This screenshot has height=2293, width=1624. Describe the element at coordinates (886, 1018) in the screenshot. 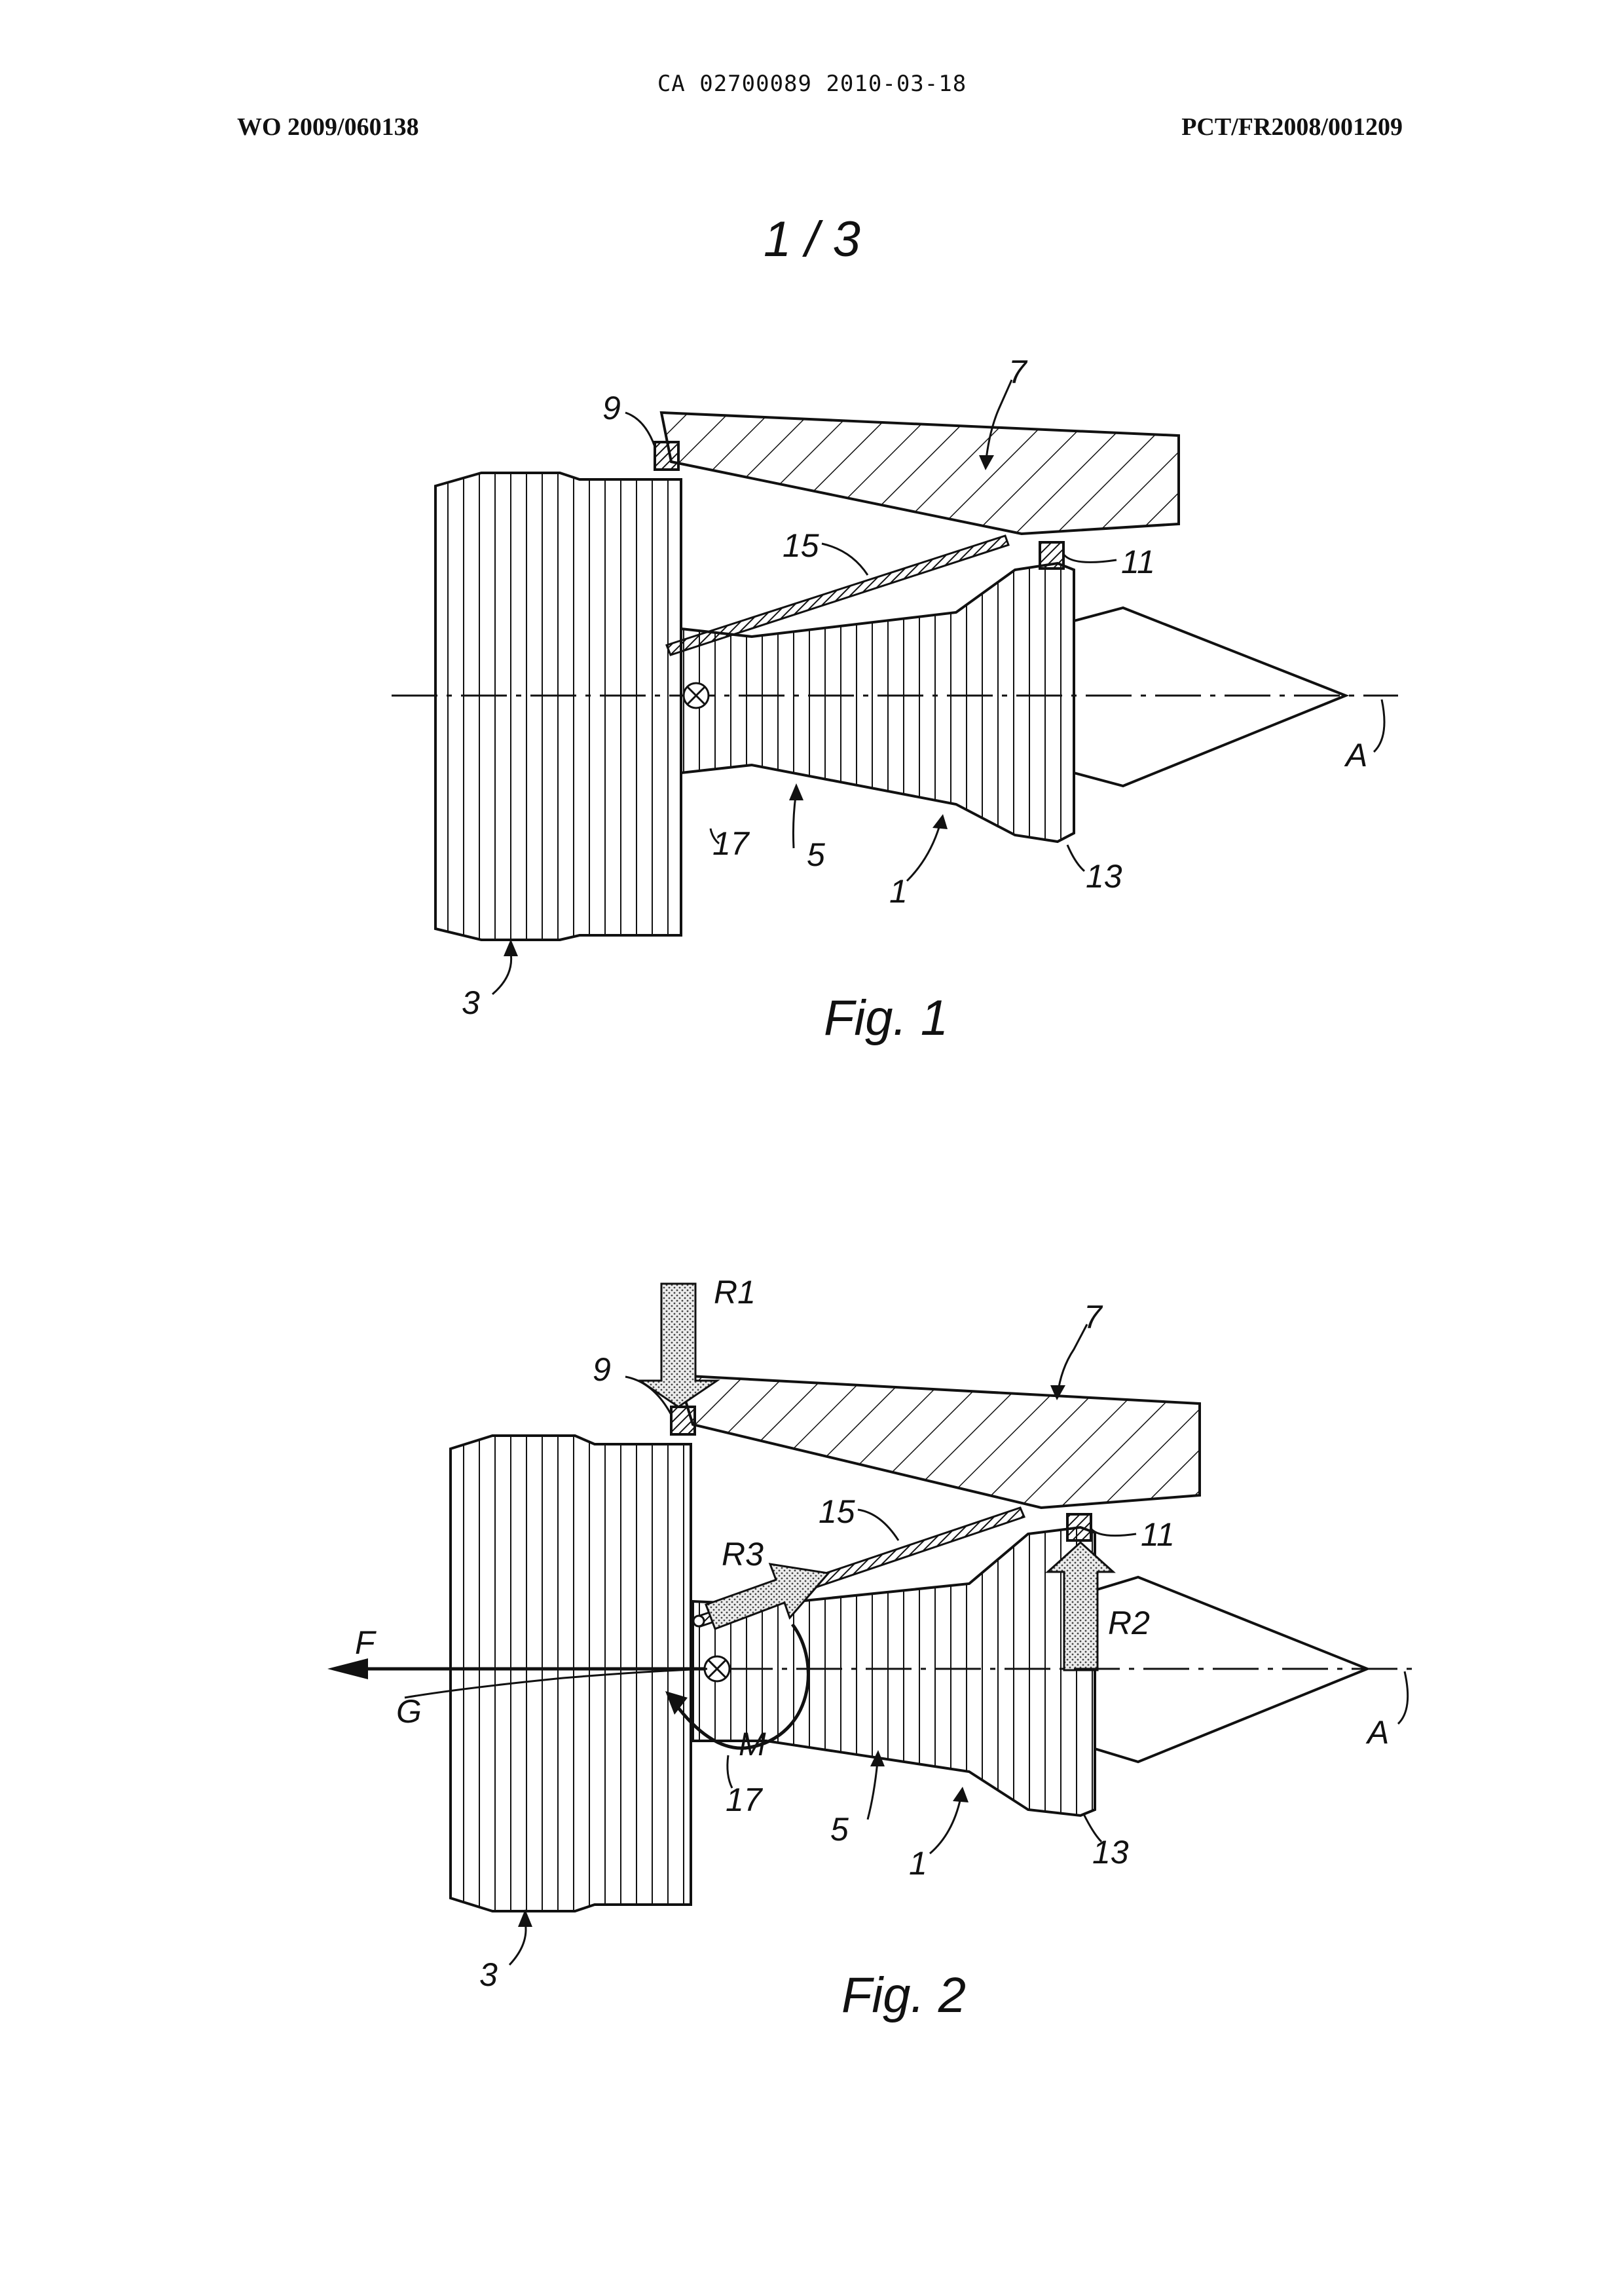

I see `figure-1-caption: Fig. 1` at that location.